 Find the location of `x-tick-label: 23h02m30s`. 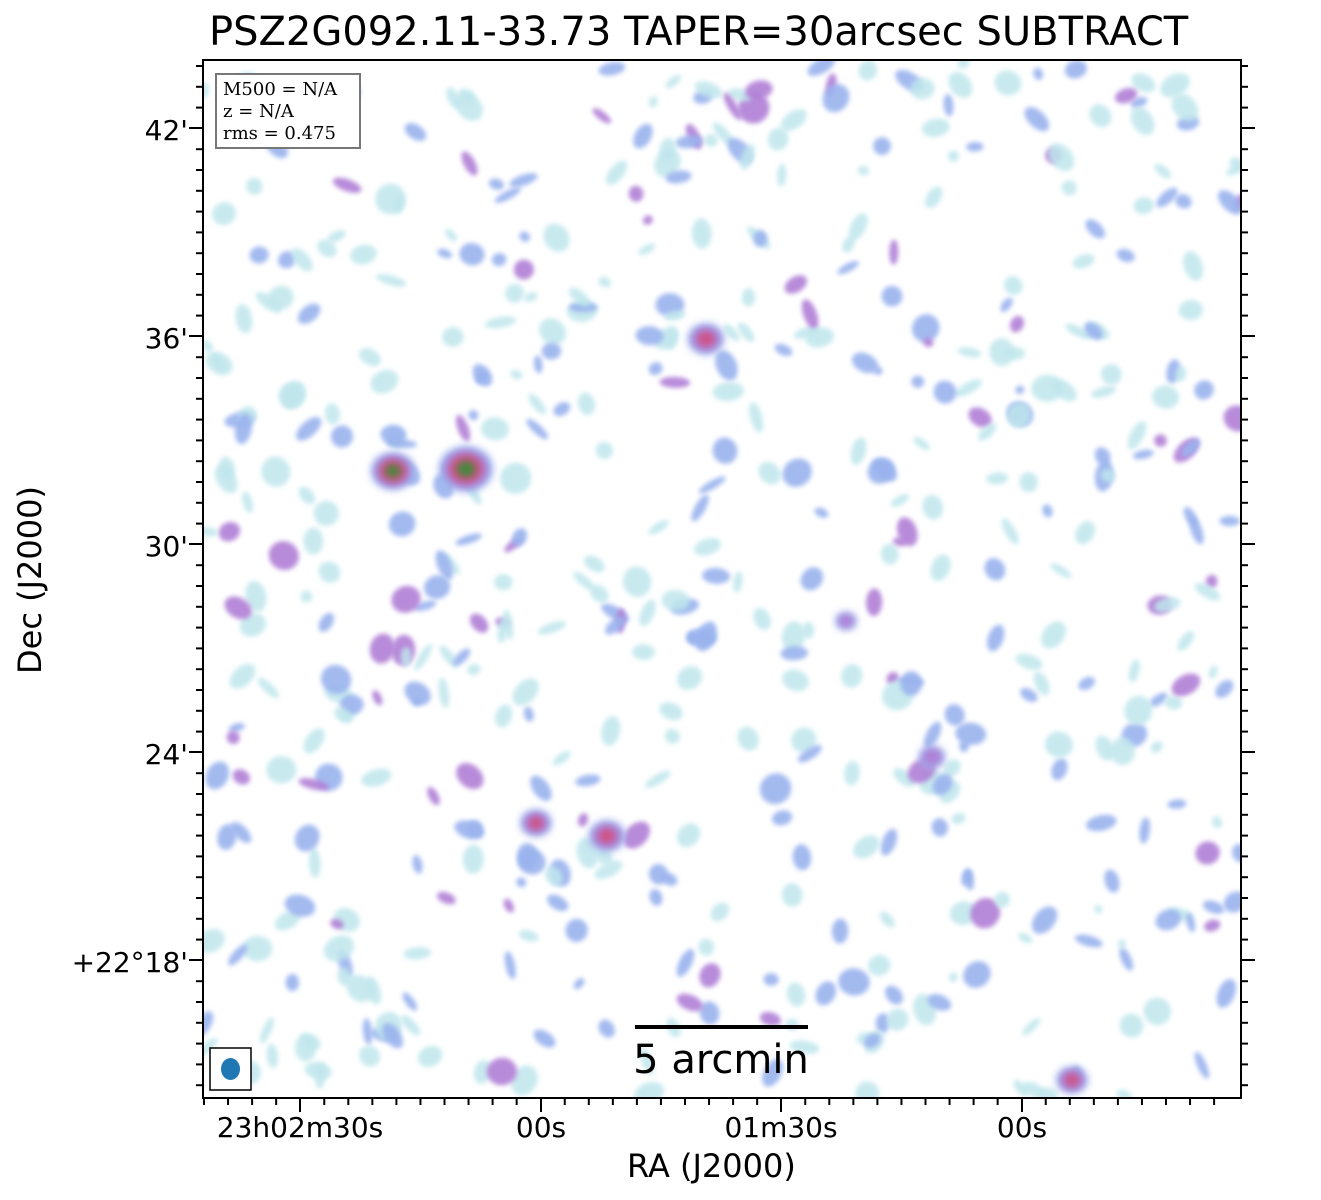

x-tick-label: 23h02m30s is located at coordinates (300, 1127).